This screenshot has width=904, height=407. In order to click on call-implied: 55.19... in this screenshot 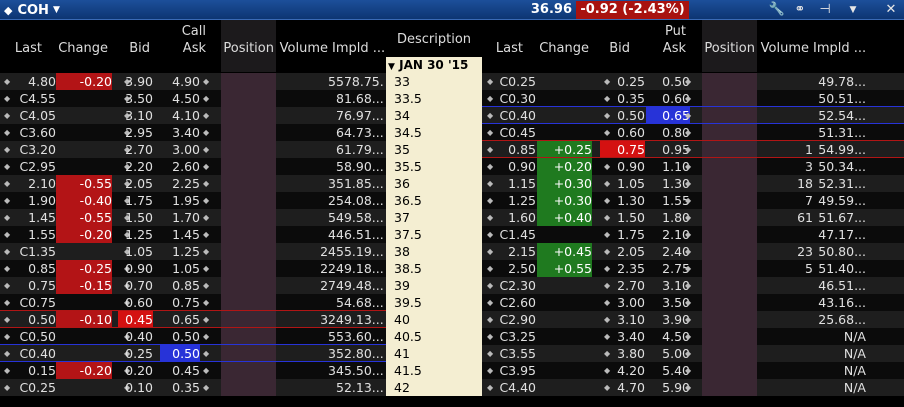, I will do `click(360, 251)`.